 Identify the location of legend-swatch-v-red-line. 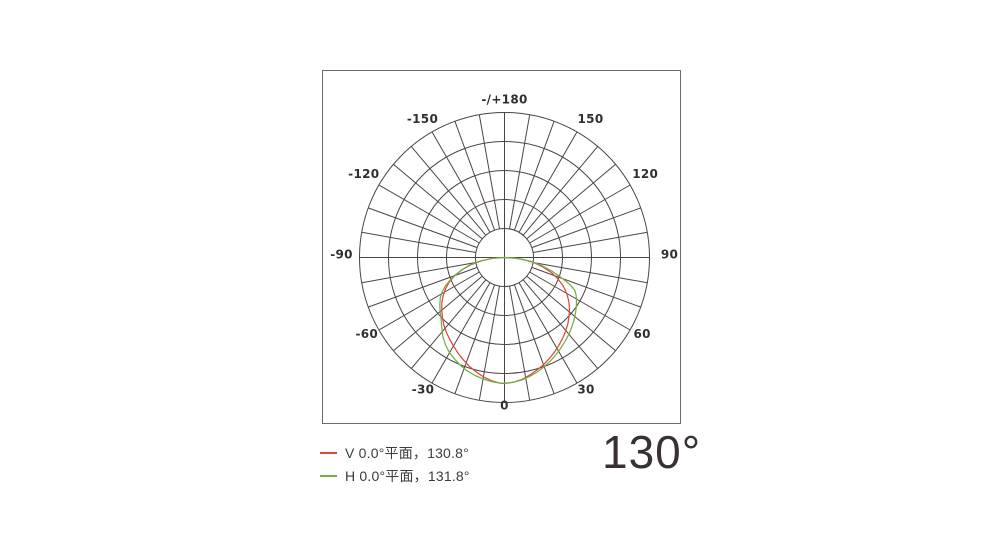
(328, 452).